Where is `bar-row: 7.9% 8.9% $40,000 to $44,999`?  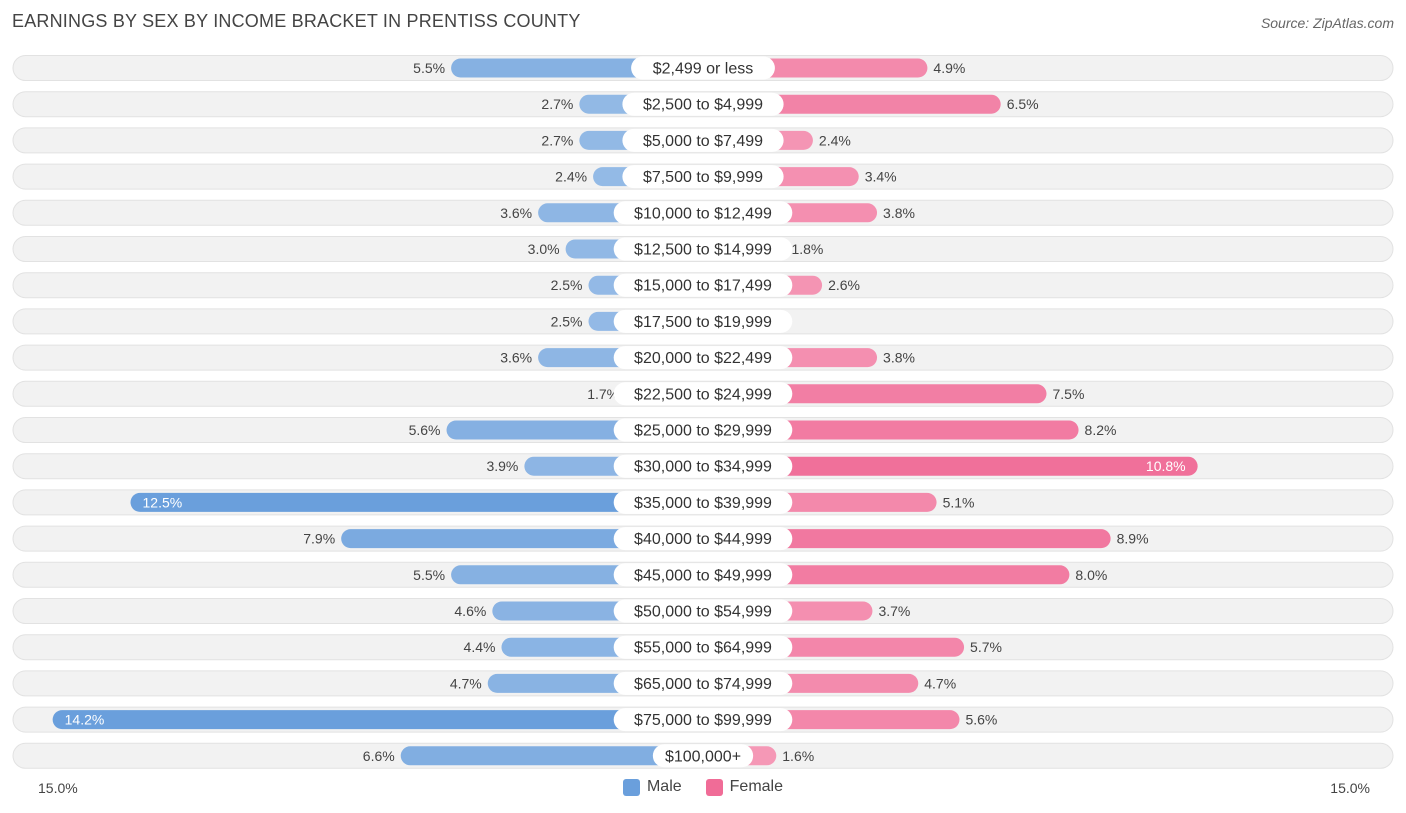
bar-row: 7.9% 8.9% $40,000 to $44,999 is located at coordinates (703, 538).